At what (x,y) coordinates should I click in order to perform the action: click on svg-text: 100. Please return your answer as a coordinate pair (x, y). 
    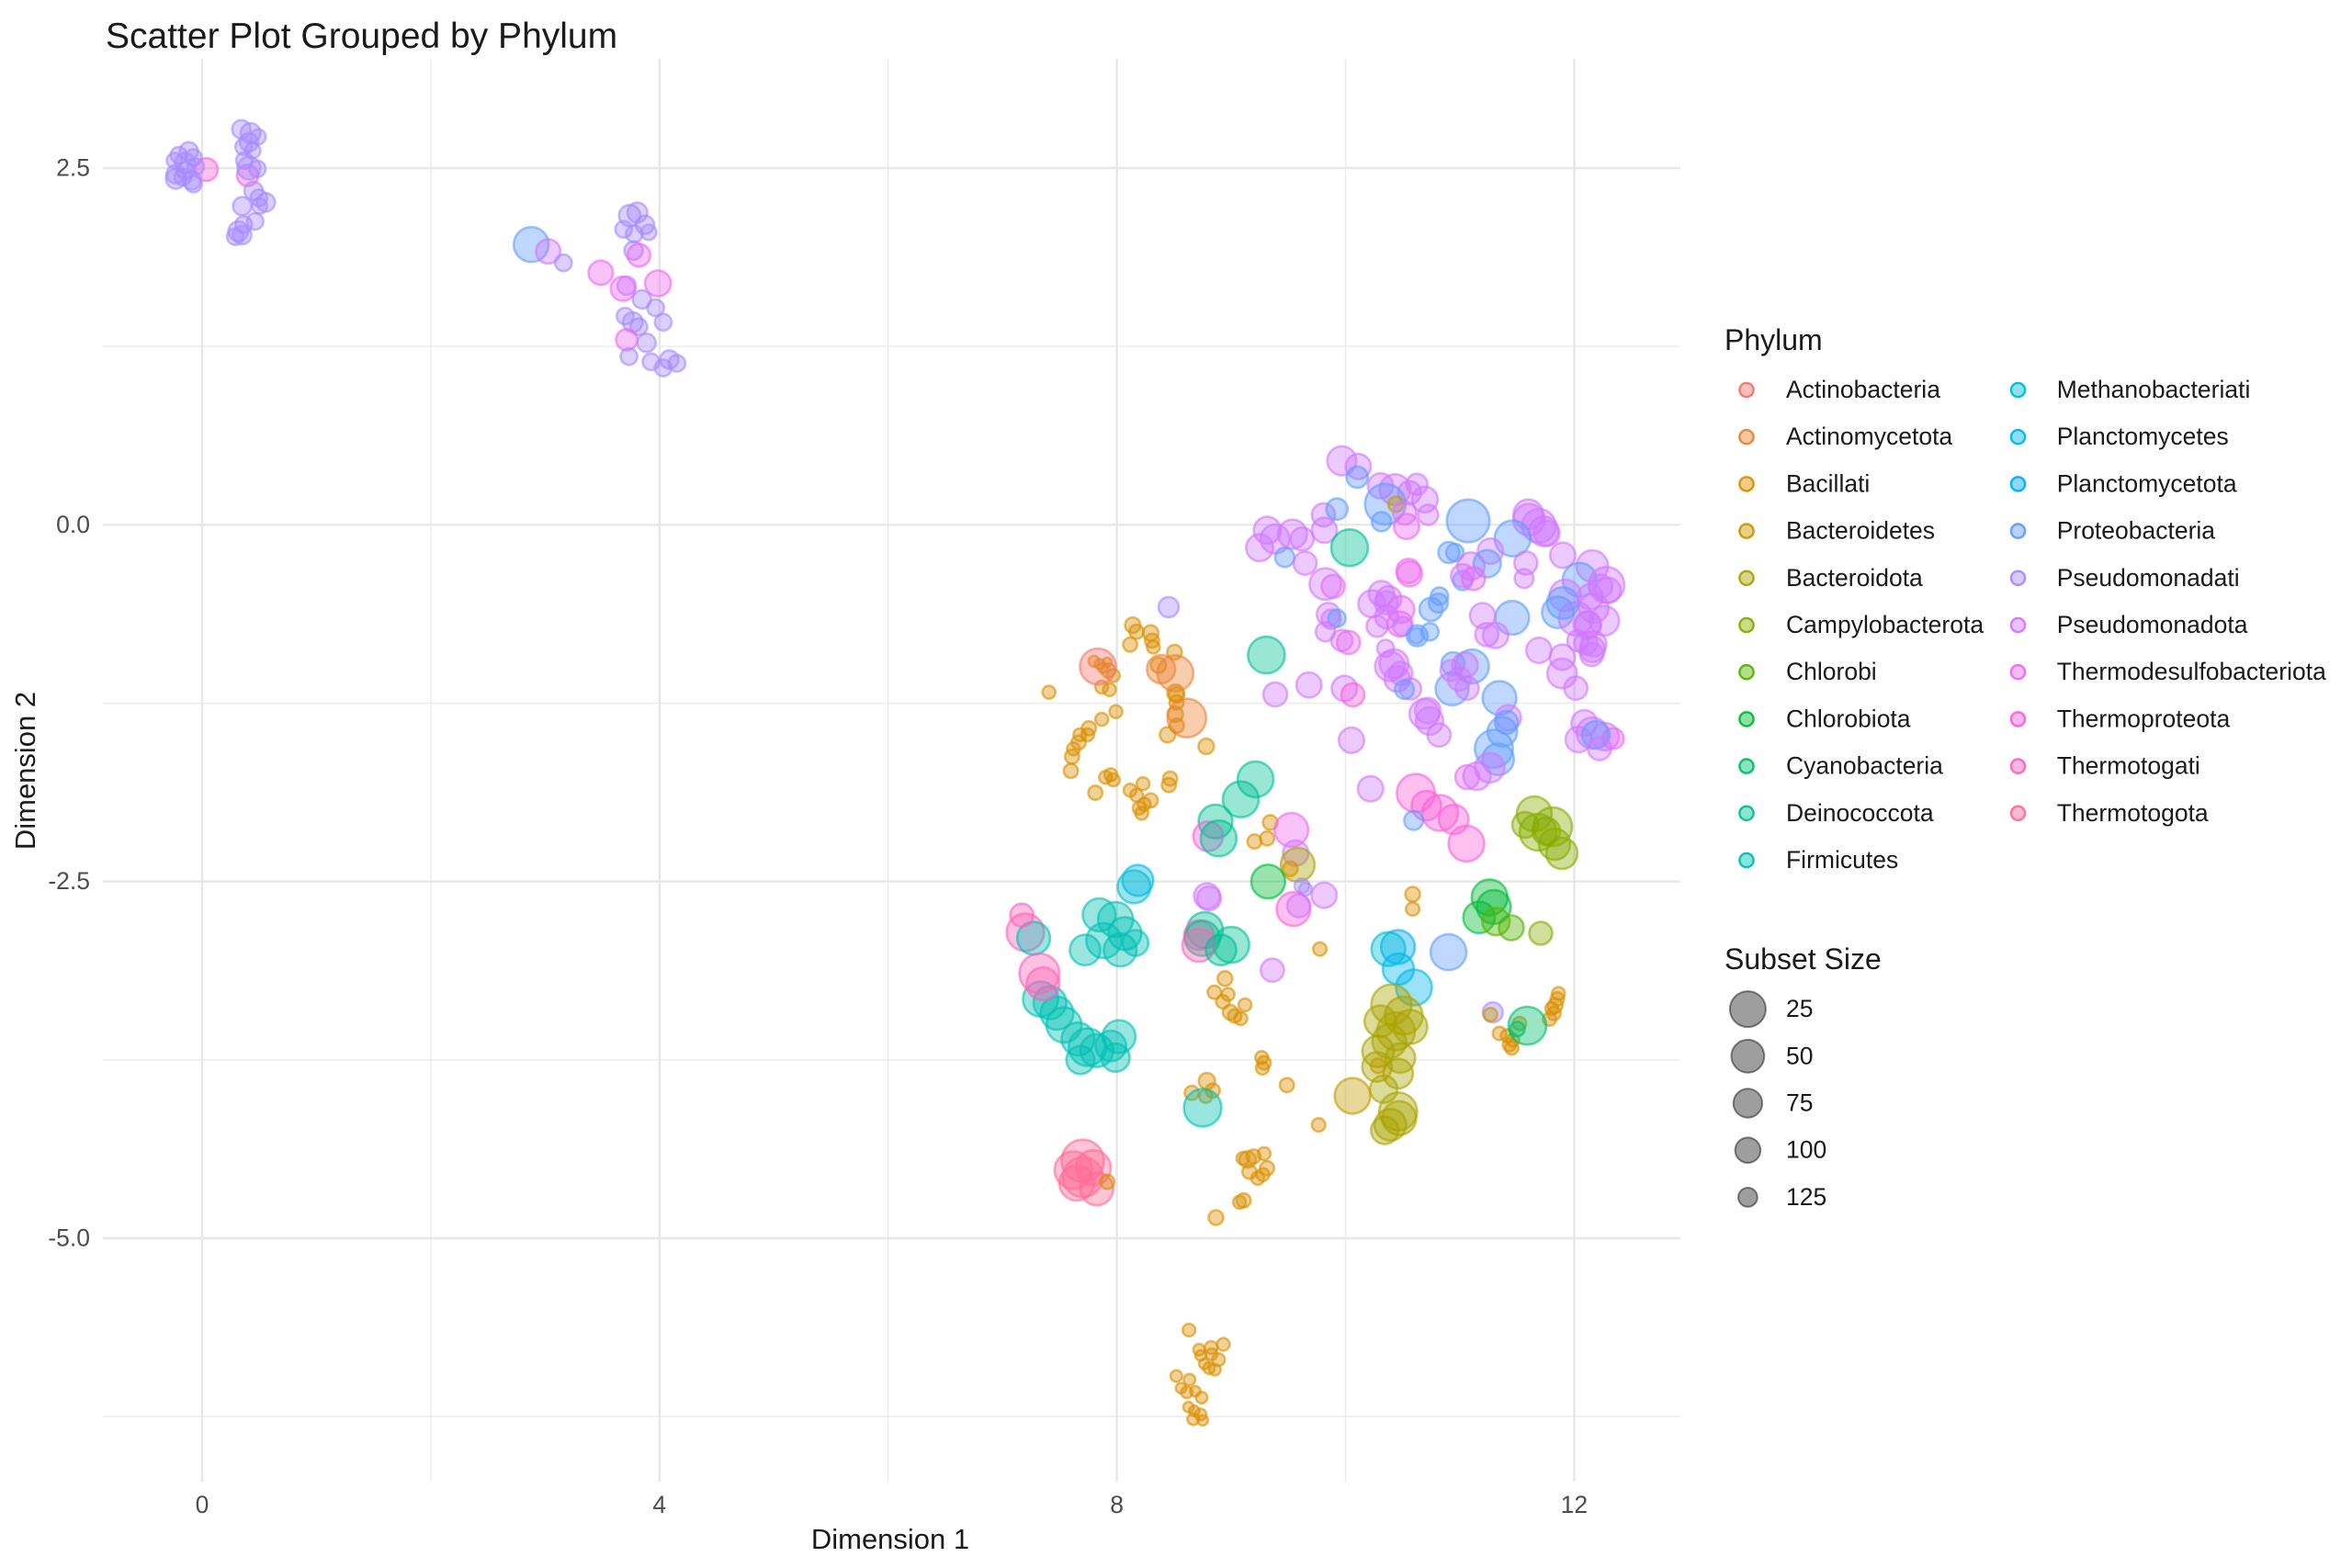
    Looking at the image, I should click on (1806, 1150).